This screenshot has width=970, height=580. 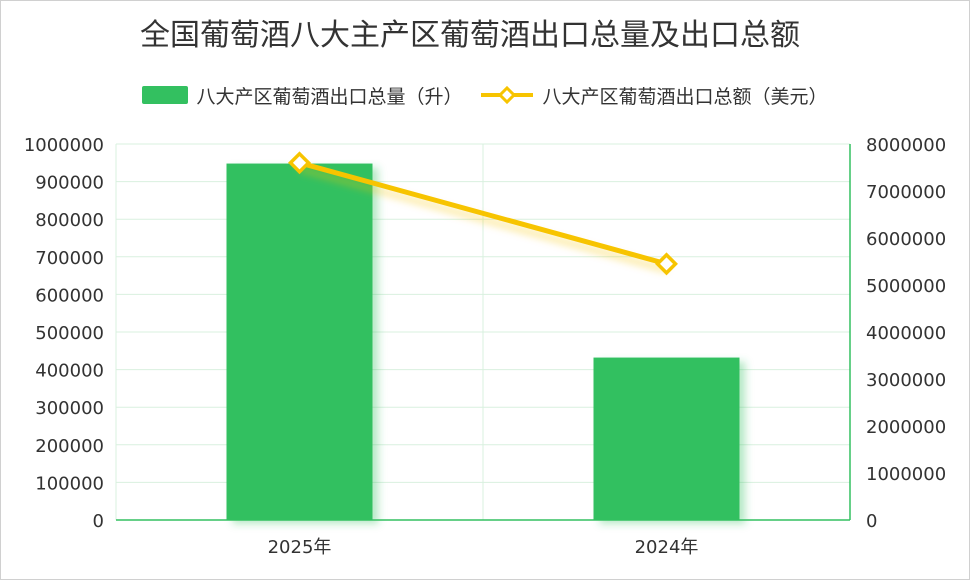 What do you see at coordinates (69, 183) in the screenshot?
I see `y-left-tick-label: 900000` at bounding box center [69, 183].